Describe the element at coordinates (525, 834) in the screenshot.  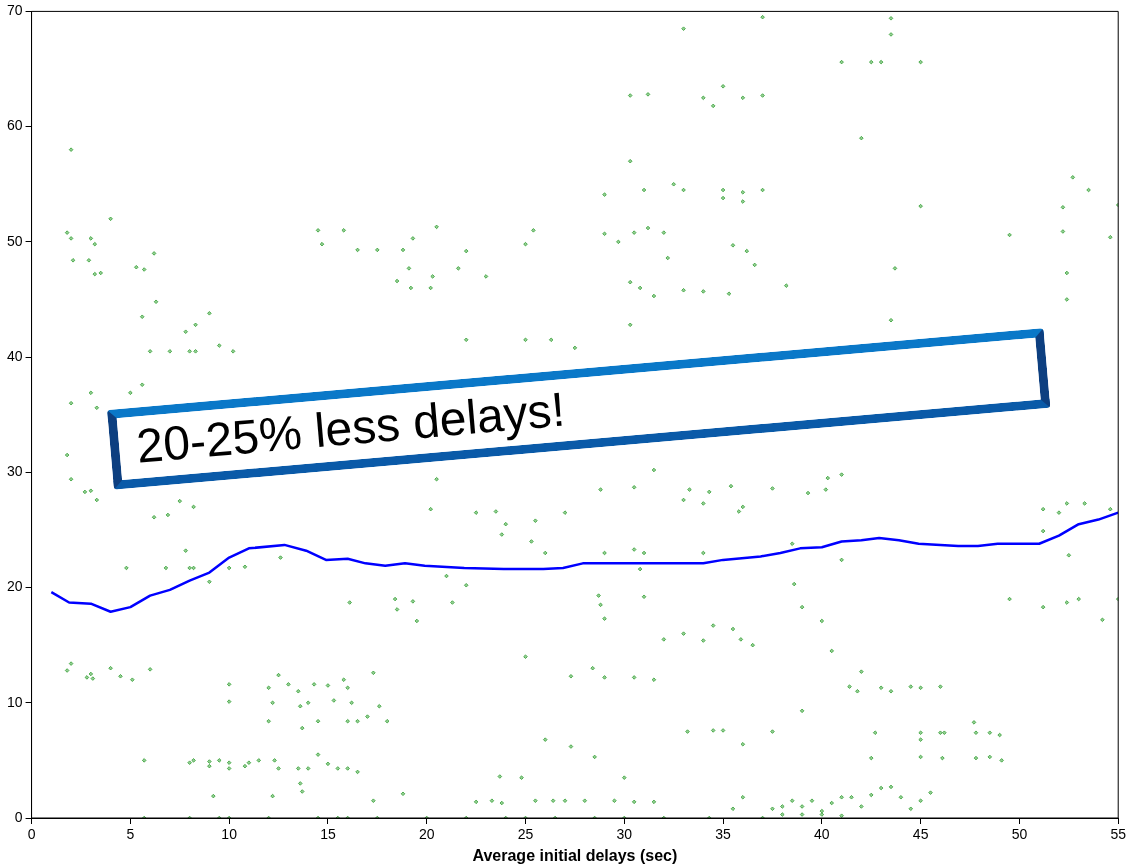
I see `x-tick-label: 25` at that location.